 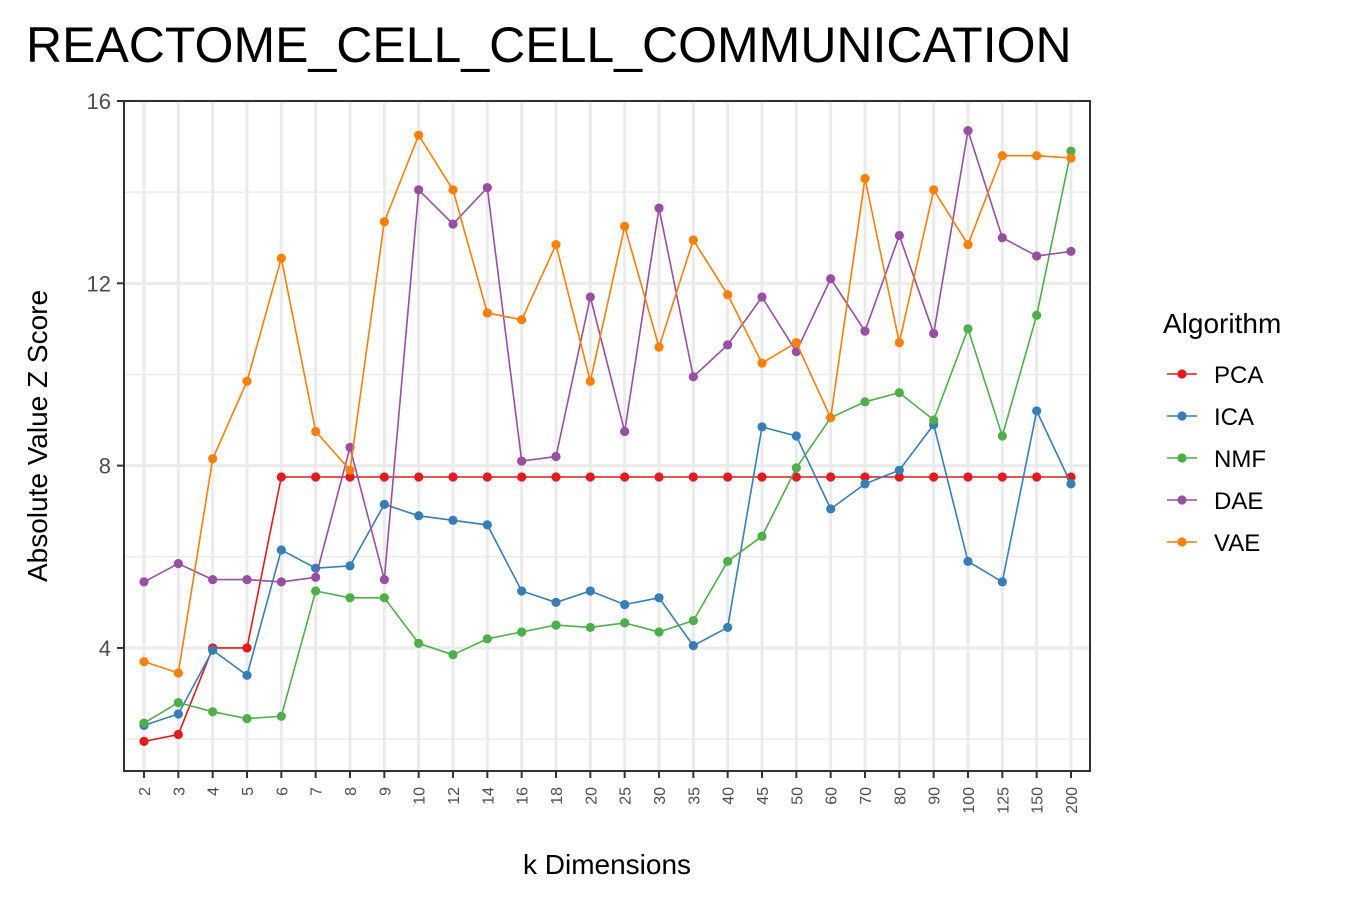 What do you see at coordinates (729, 796) in the screenshot?
I see `x-tick-label: 40` at bounding box center [729, 796].